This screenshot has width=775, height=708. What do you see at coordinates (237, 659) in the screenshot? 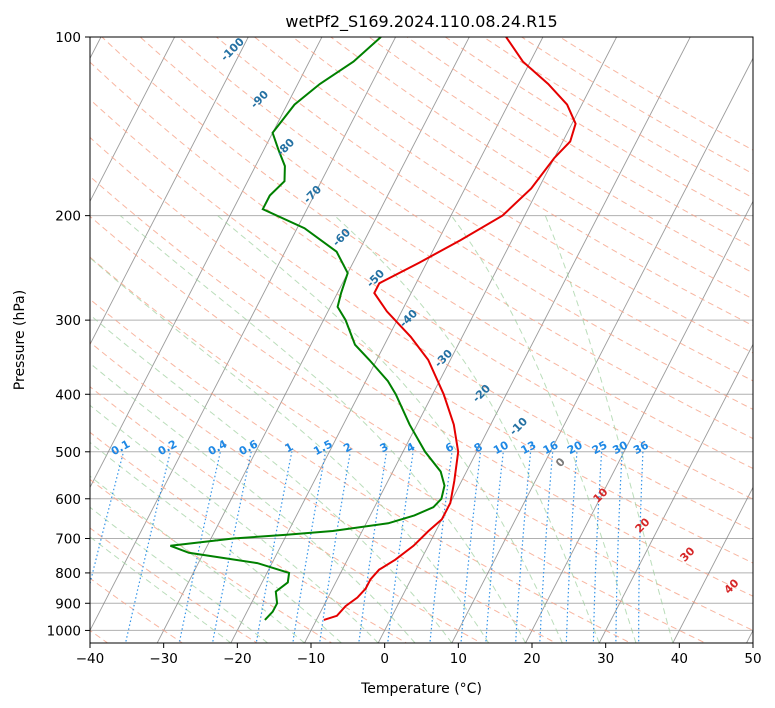
I see `x-tick-label: −20` at bounding box center [237, 659].